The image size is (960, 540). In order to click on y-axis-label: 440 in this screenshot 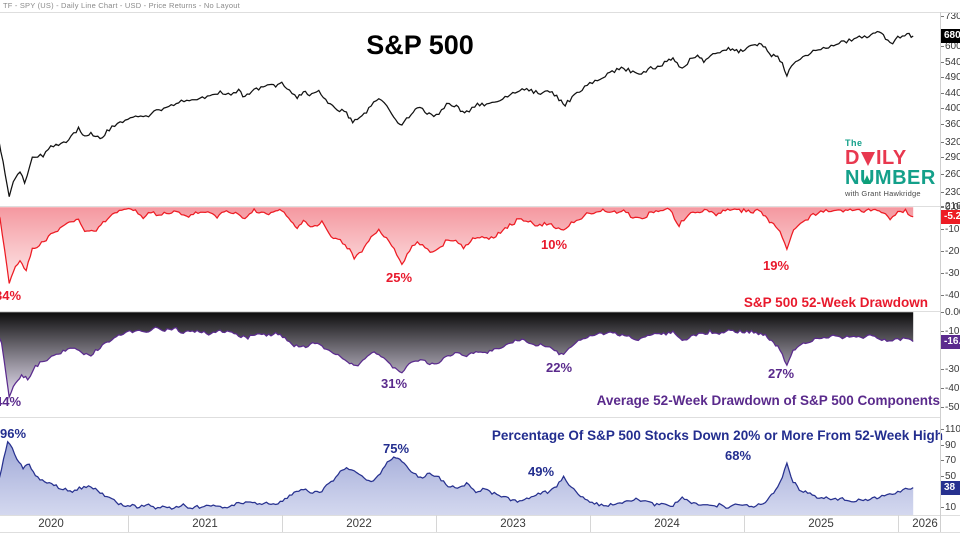, I will do `click(950, 93)`.